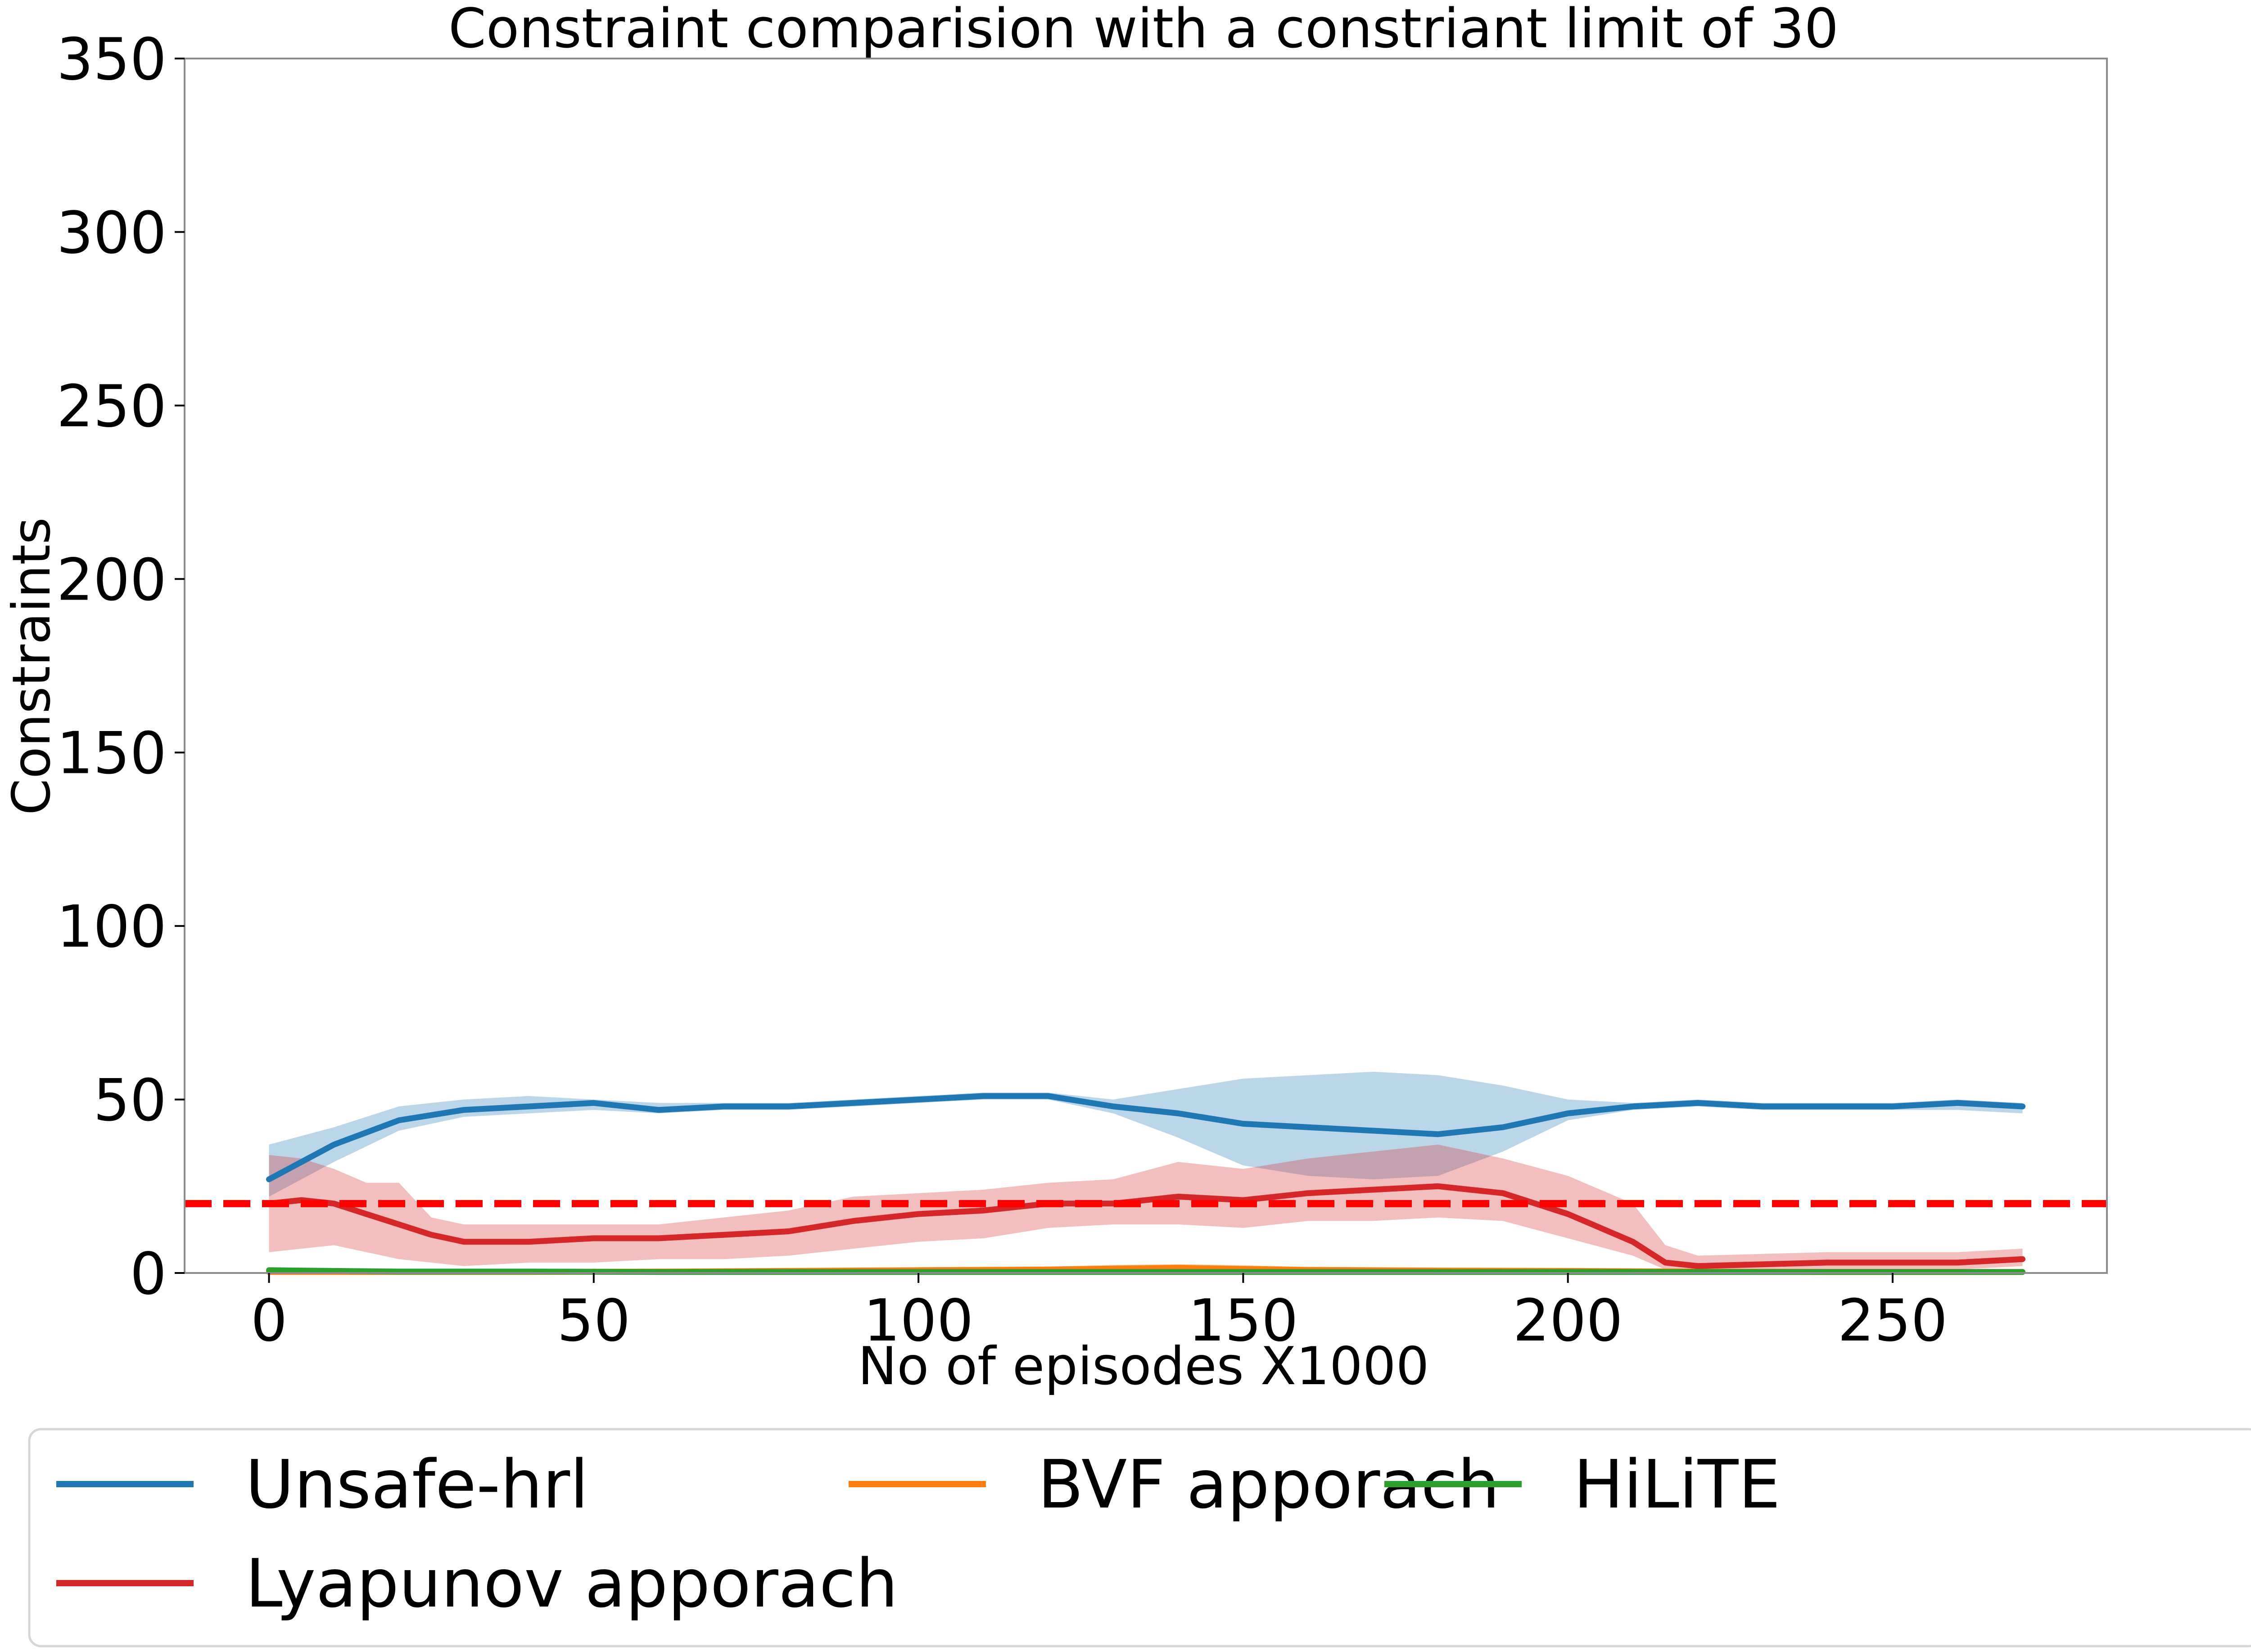 This screenshot has width=2251, height=1652. Describe the element at coordinates (148, 1274) in the screenshot. I see `y-tick-label: 0` at that location.